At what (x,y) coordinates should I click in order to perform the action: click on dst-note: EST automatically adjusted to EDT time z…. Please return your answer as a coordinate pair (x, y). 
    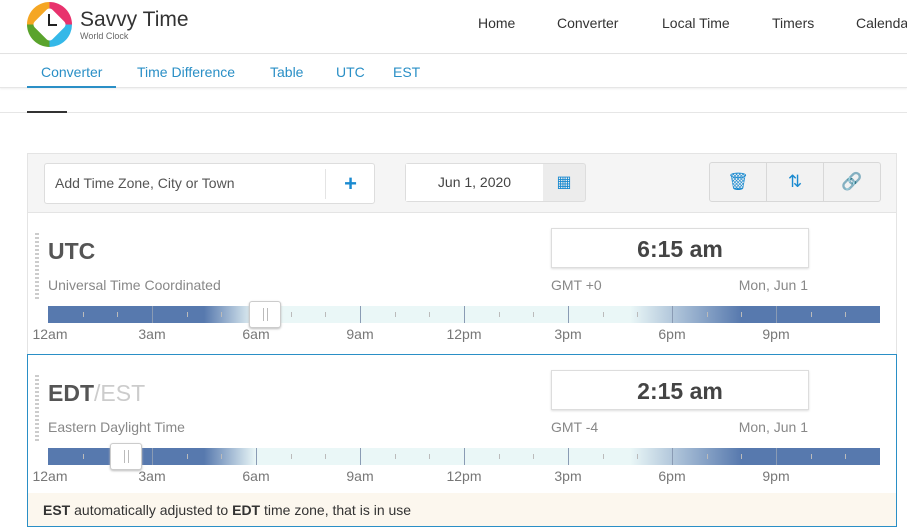
    Looking at the image, I should click on (462, 509).